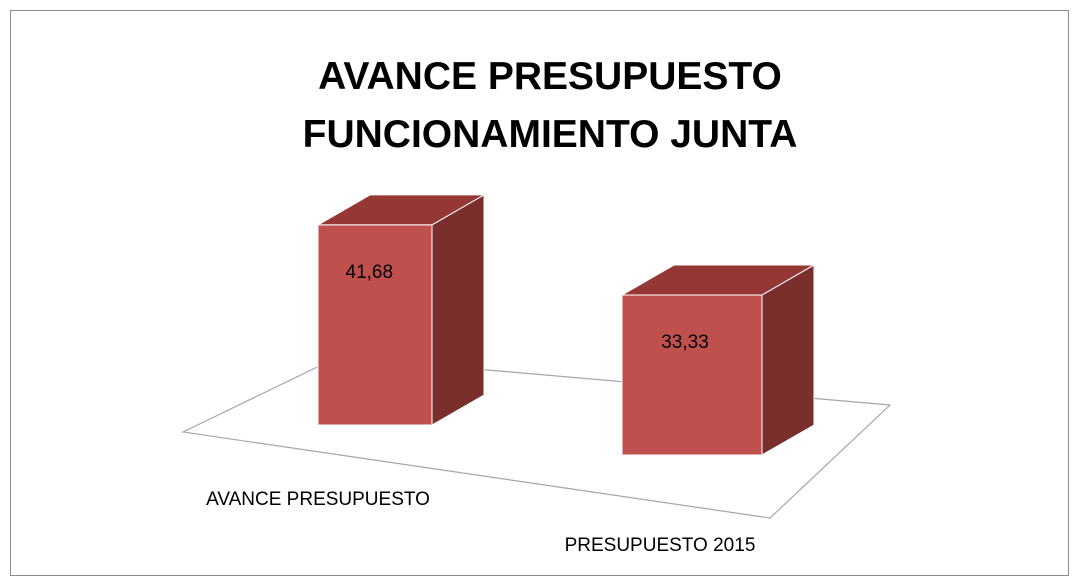  I want to click on x-tick-label: PRESUPUESTO 2015, so click(660, 545).